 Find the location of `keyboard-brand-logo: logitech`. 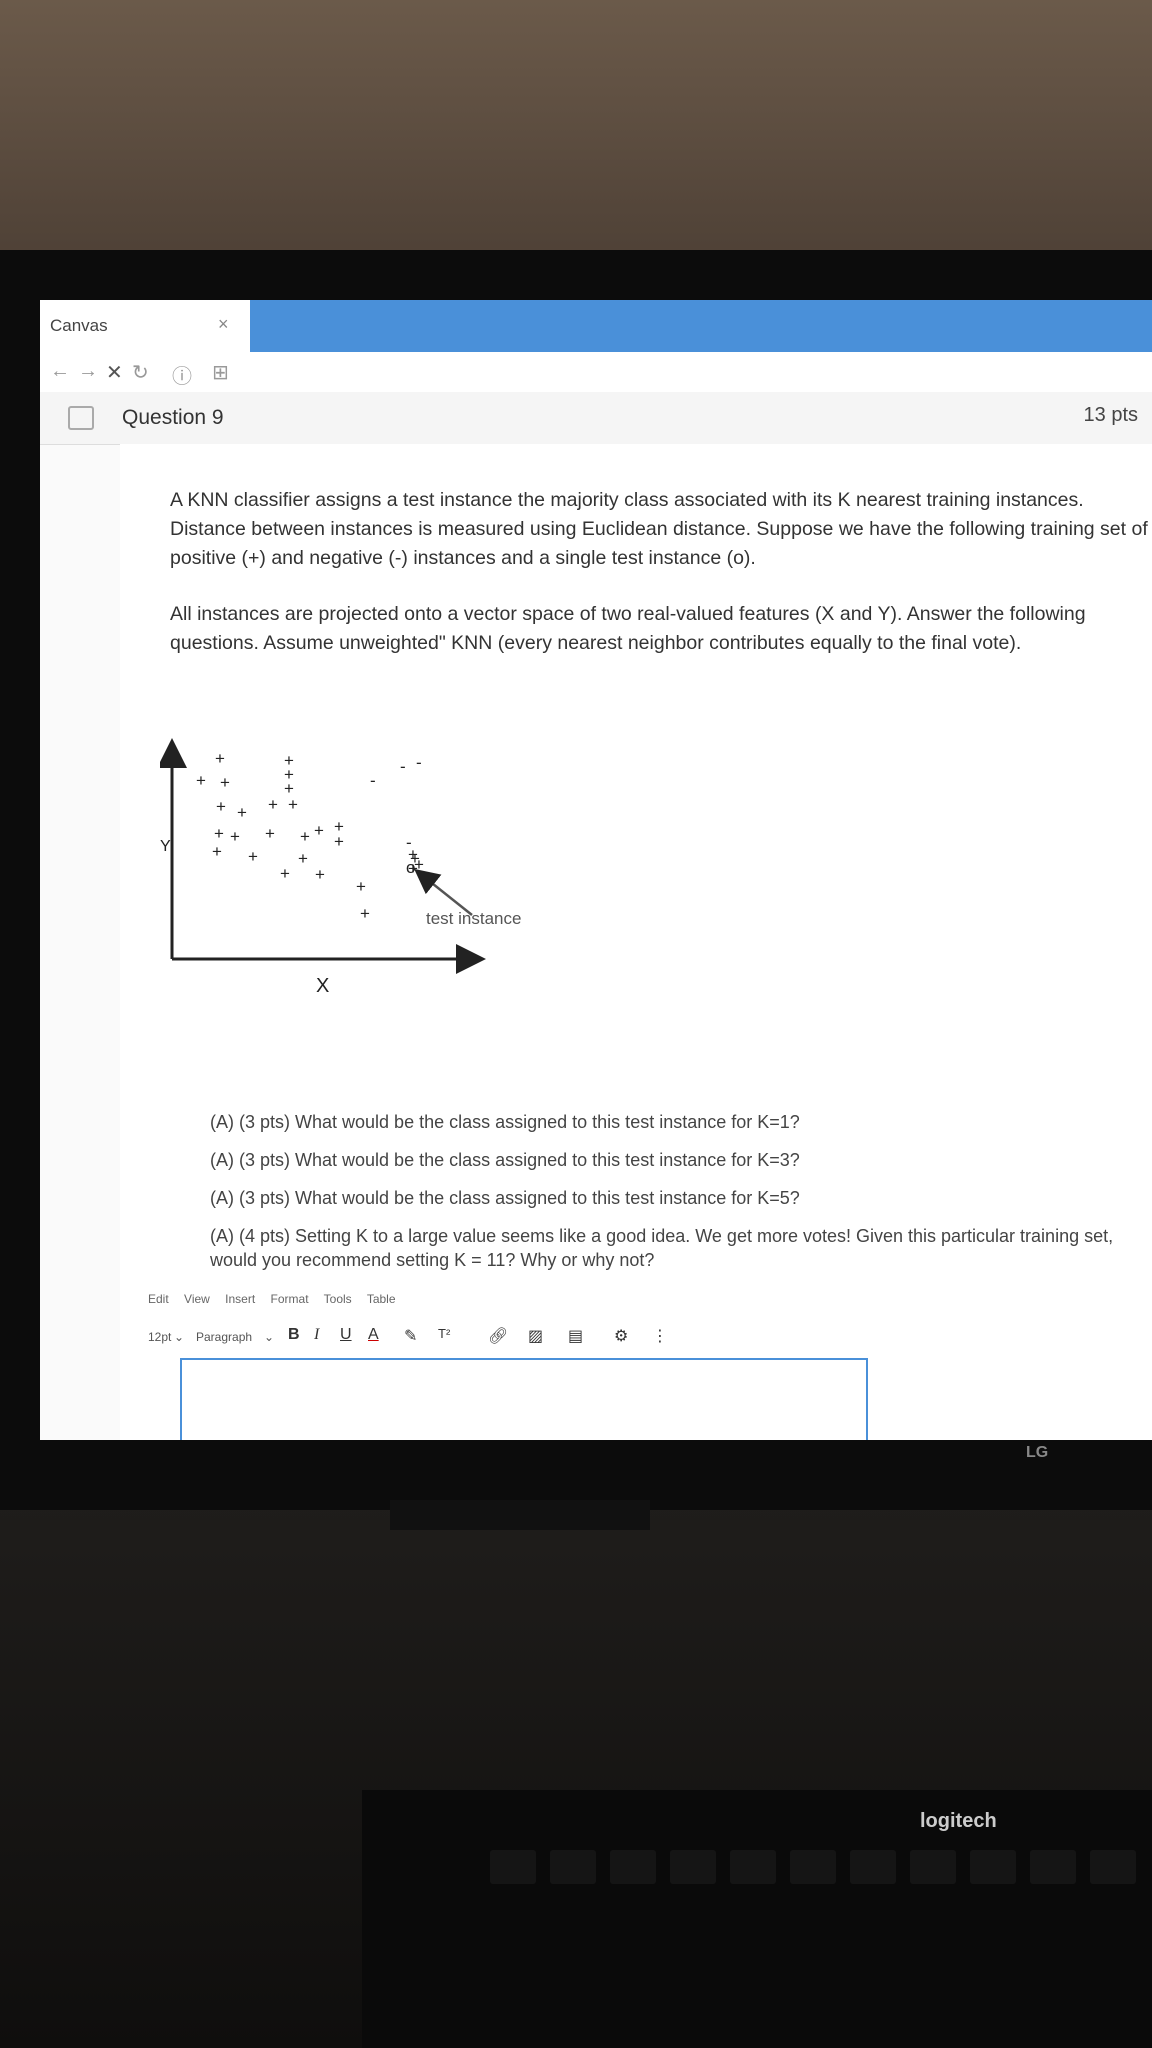

keyboard-brand-logo: logitech is located at coordinates (958, 1821).